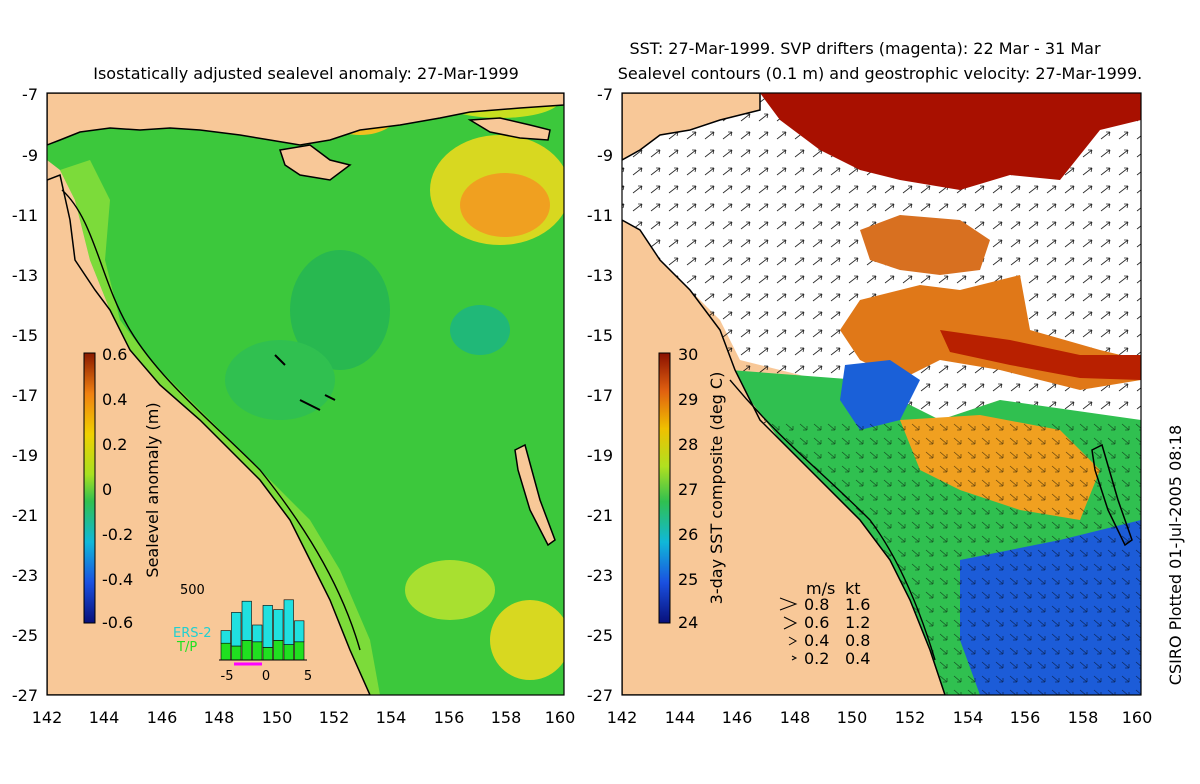 Image resolution: width=1200 pixels, height=784 pixels. Describe the element at coordinates (506, 717) in the screenshot. I see `left-x-tick: 158` at that location.